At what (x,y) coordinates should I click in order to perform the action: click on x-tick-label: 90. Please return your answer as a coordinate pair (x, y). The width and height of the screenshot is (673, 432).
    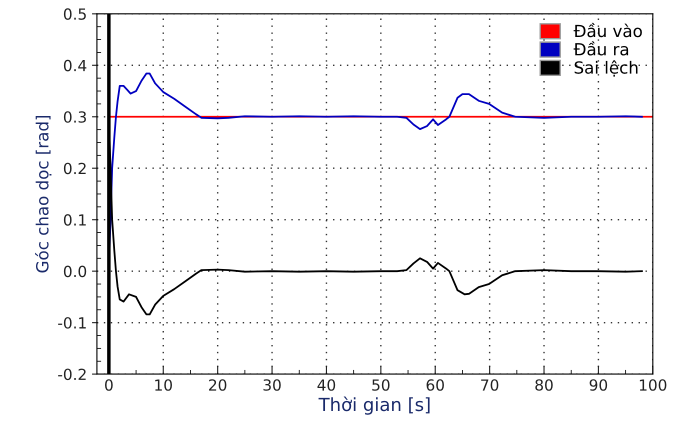
    Looking at the image, I should click on (599, 385).